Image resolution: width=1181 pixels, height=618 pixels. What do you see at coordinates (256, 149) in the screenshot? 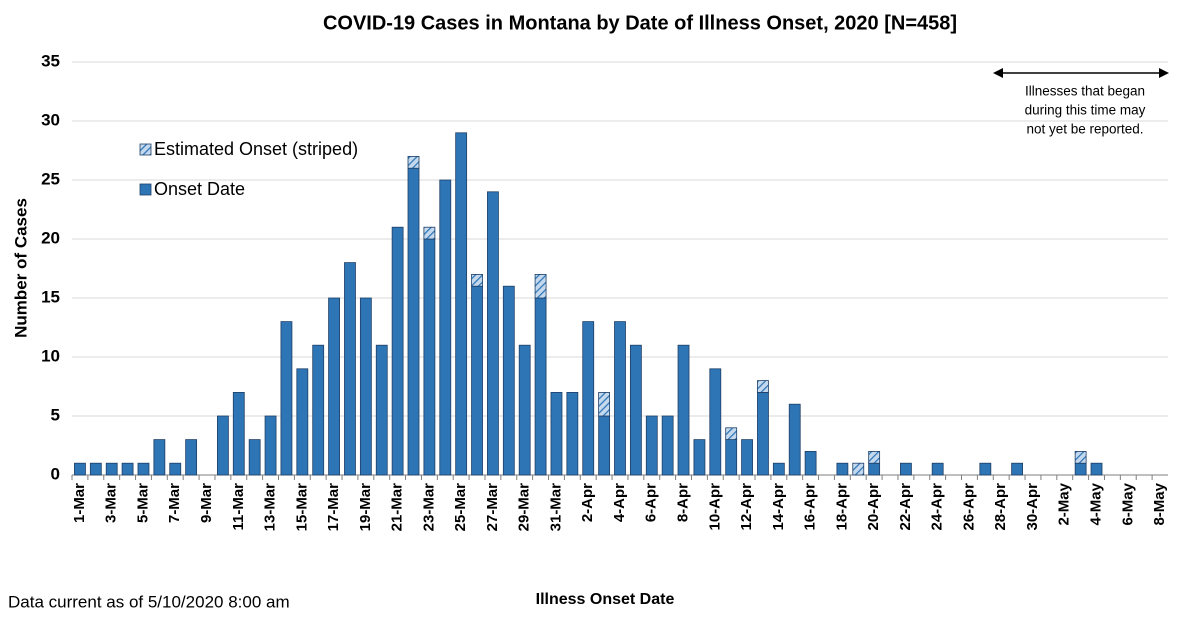
I see `legend-label: Estimated Onset (striped)` at bounding box center [256, 149].